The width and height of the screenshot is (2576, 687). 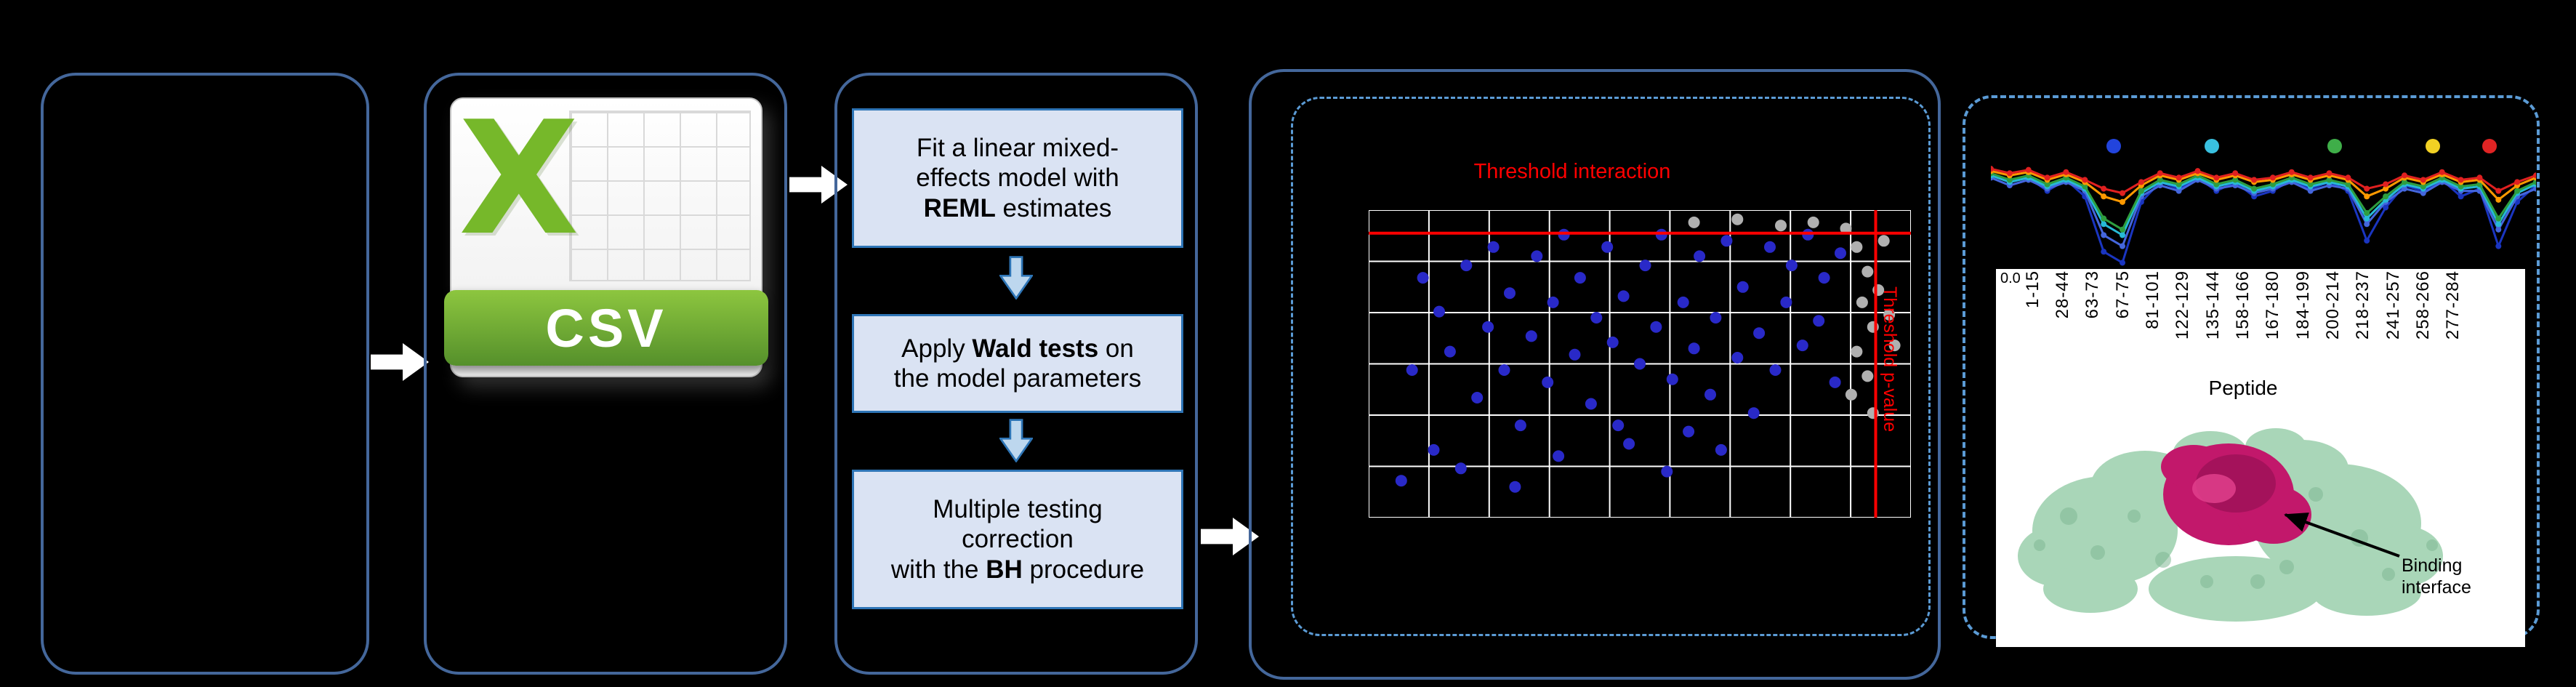 What do you see at coordinates (2032, 289) in the screenshot?
I see `peptide-tick: 1-15` at bounding box center [2032, 289].